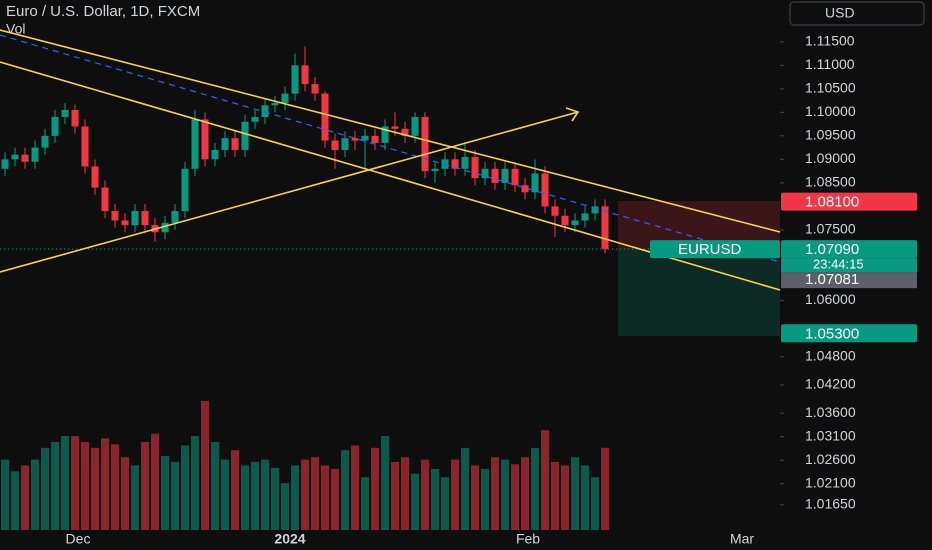  I want to click on price-label: 1.07090, so click(832, 249).